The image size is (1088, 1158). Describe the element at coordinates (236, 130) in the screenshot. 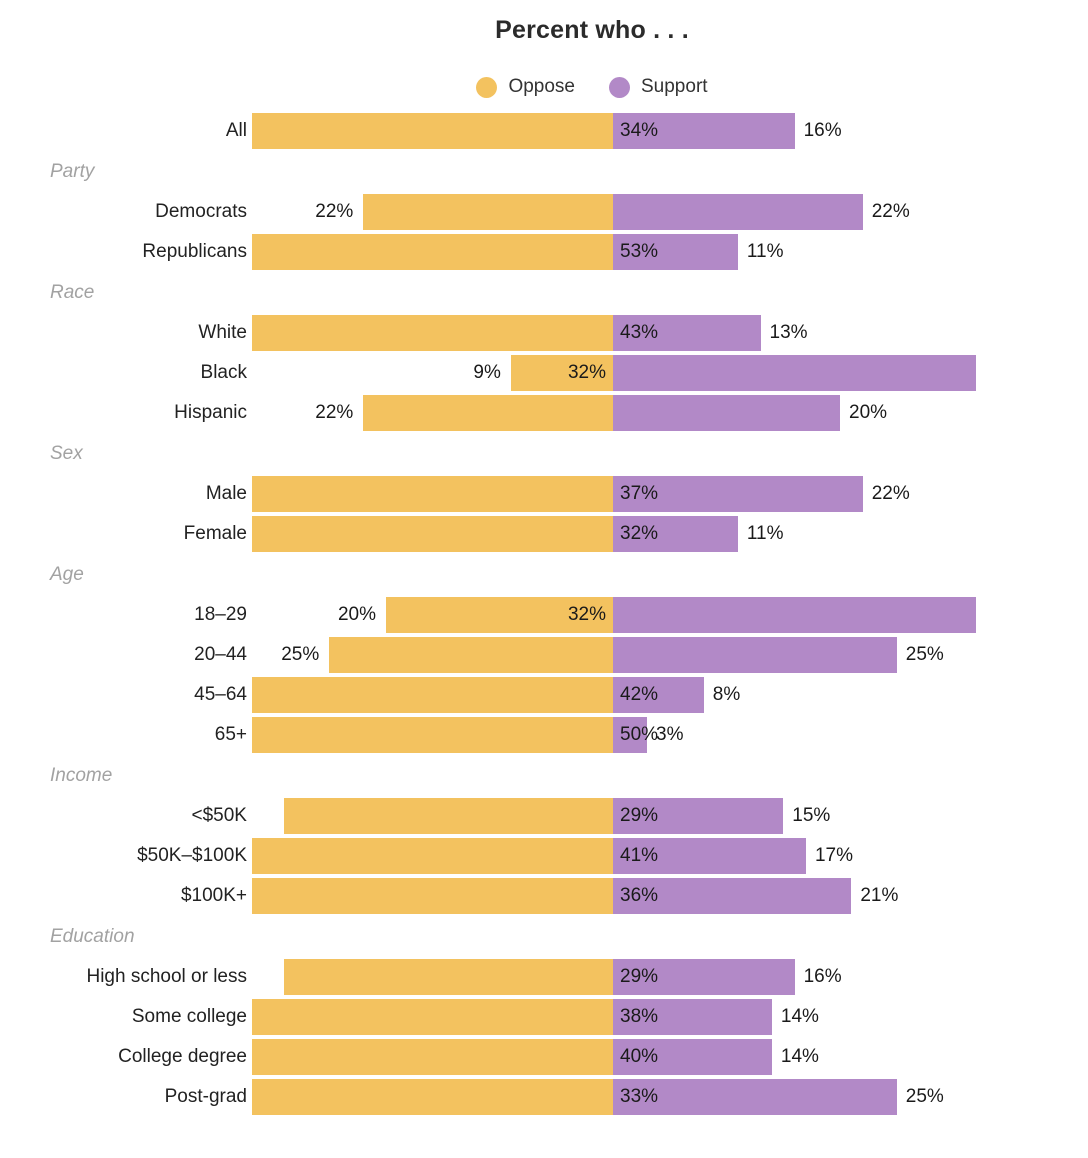

I see `category-label: All` at that location.